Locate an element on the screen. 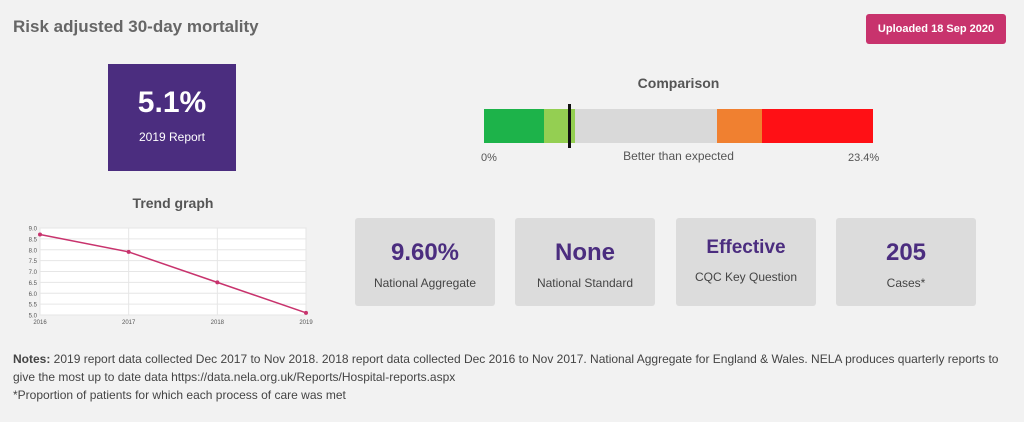 The height and width of the screenshot is (422, 1024). stat-card-national-standard: None National Standard is located at coordinates (585, 262).